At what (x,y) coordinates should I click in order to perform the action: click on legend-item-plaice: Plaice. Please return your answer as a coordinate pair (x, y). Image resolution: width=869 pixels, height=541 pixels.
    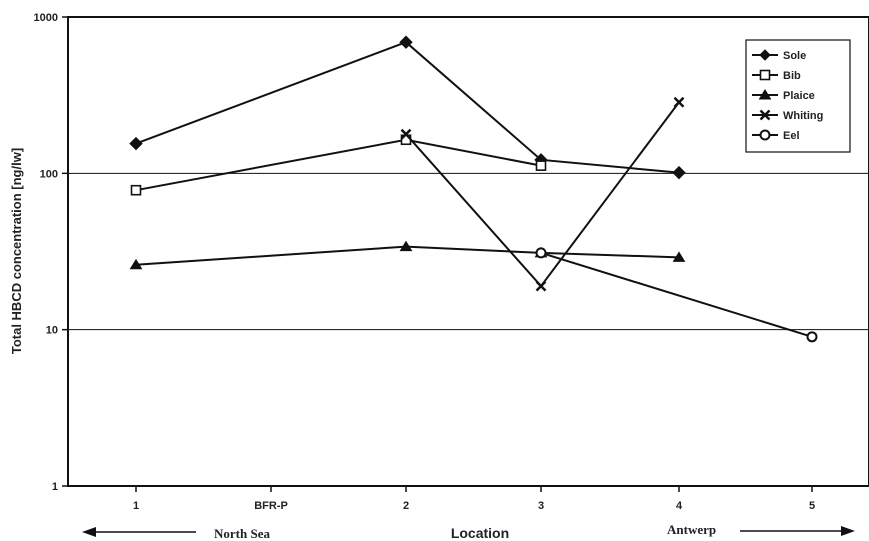
    Looking at the image, I should click on (783, 95).